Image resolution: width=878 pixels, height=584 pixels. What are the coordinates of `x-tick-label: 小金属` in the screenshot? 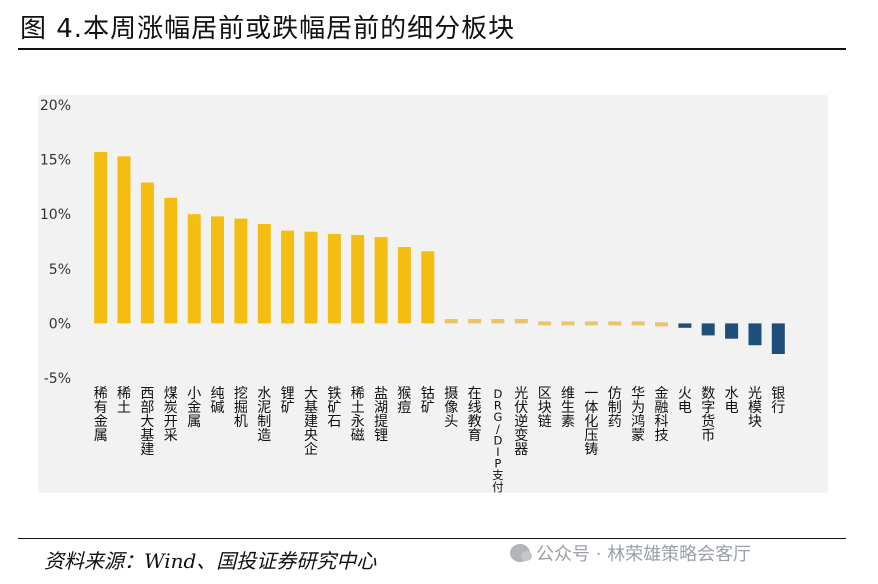 It's located at (194, 408).